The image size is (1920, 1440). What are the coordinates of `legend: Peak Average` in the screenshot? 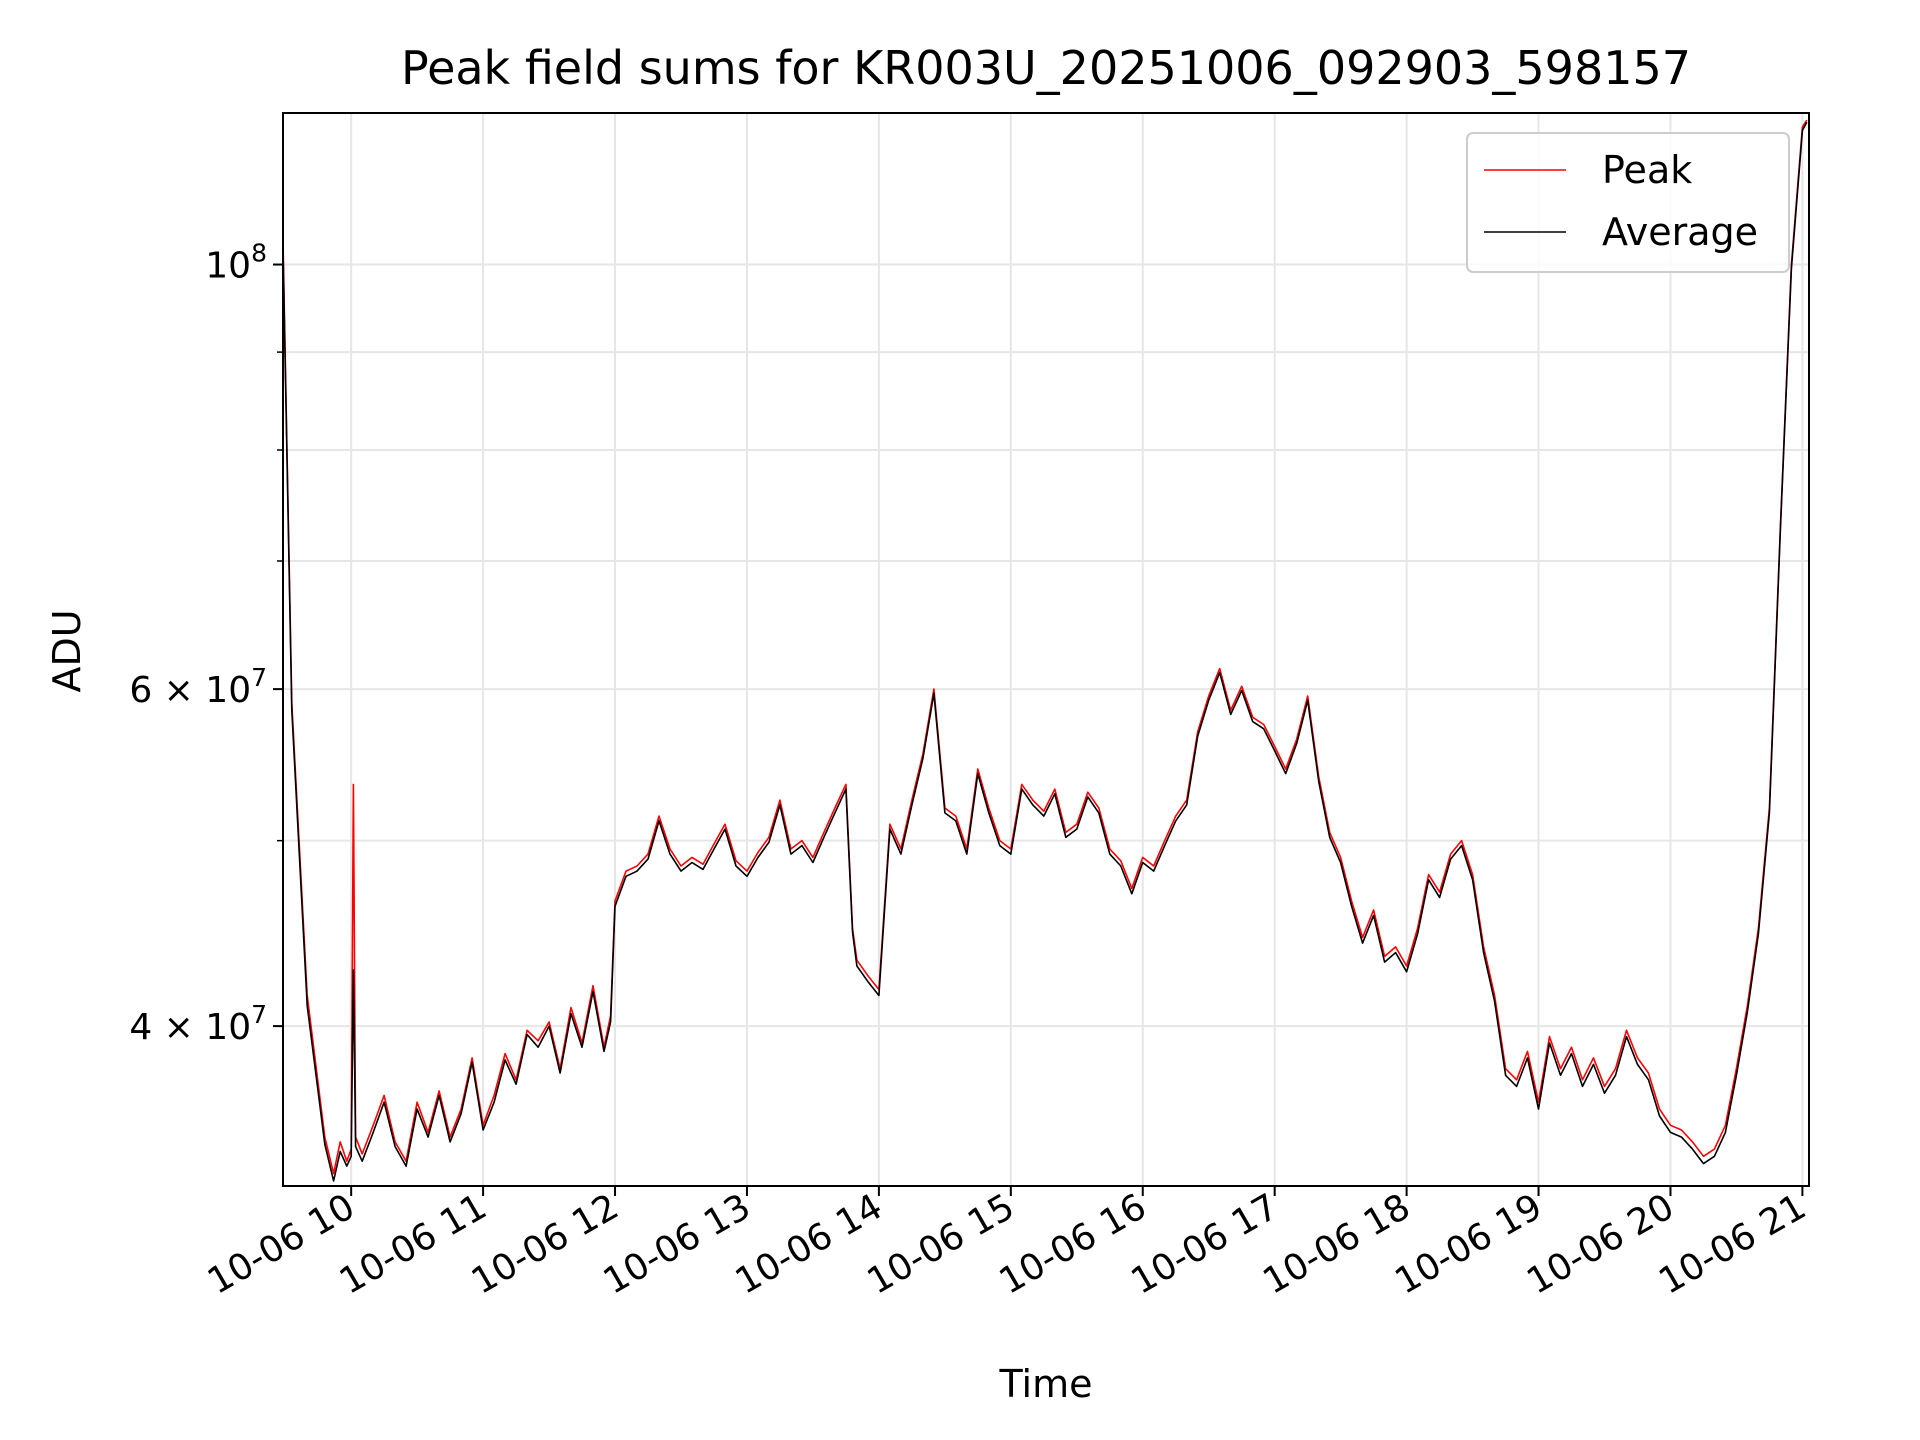 It's located at (1628, 202).